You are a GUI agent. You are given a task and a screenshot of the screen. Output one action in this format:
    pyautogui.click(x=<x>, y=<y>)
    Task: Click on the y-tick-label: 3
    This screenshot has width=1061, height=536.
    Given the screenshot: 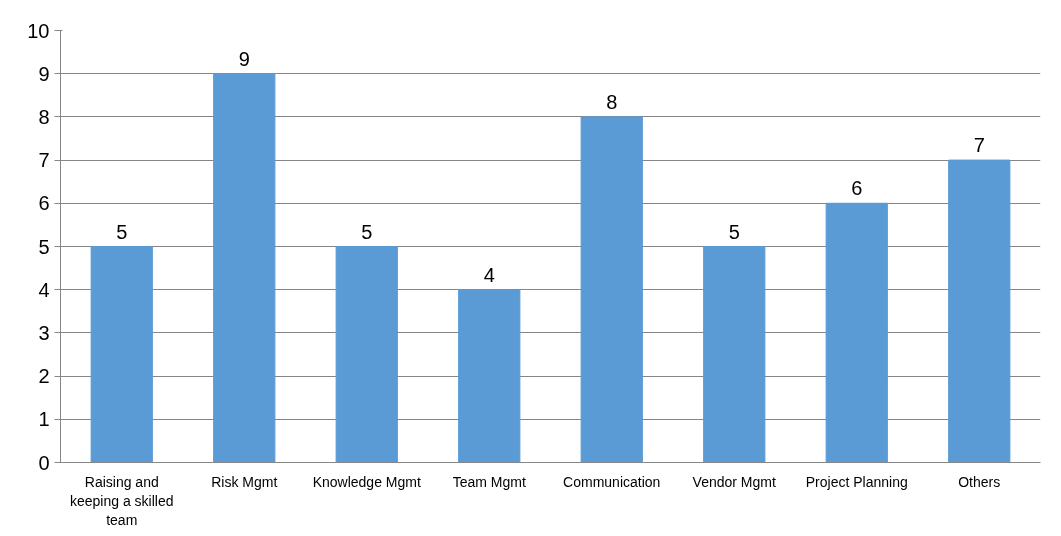 What is the action you would take?
    pyautogui.click(x=44, y=332)
    